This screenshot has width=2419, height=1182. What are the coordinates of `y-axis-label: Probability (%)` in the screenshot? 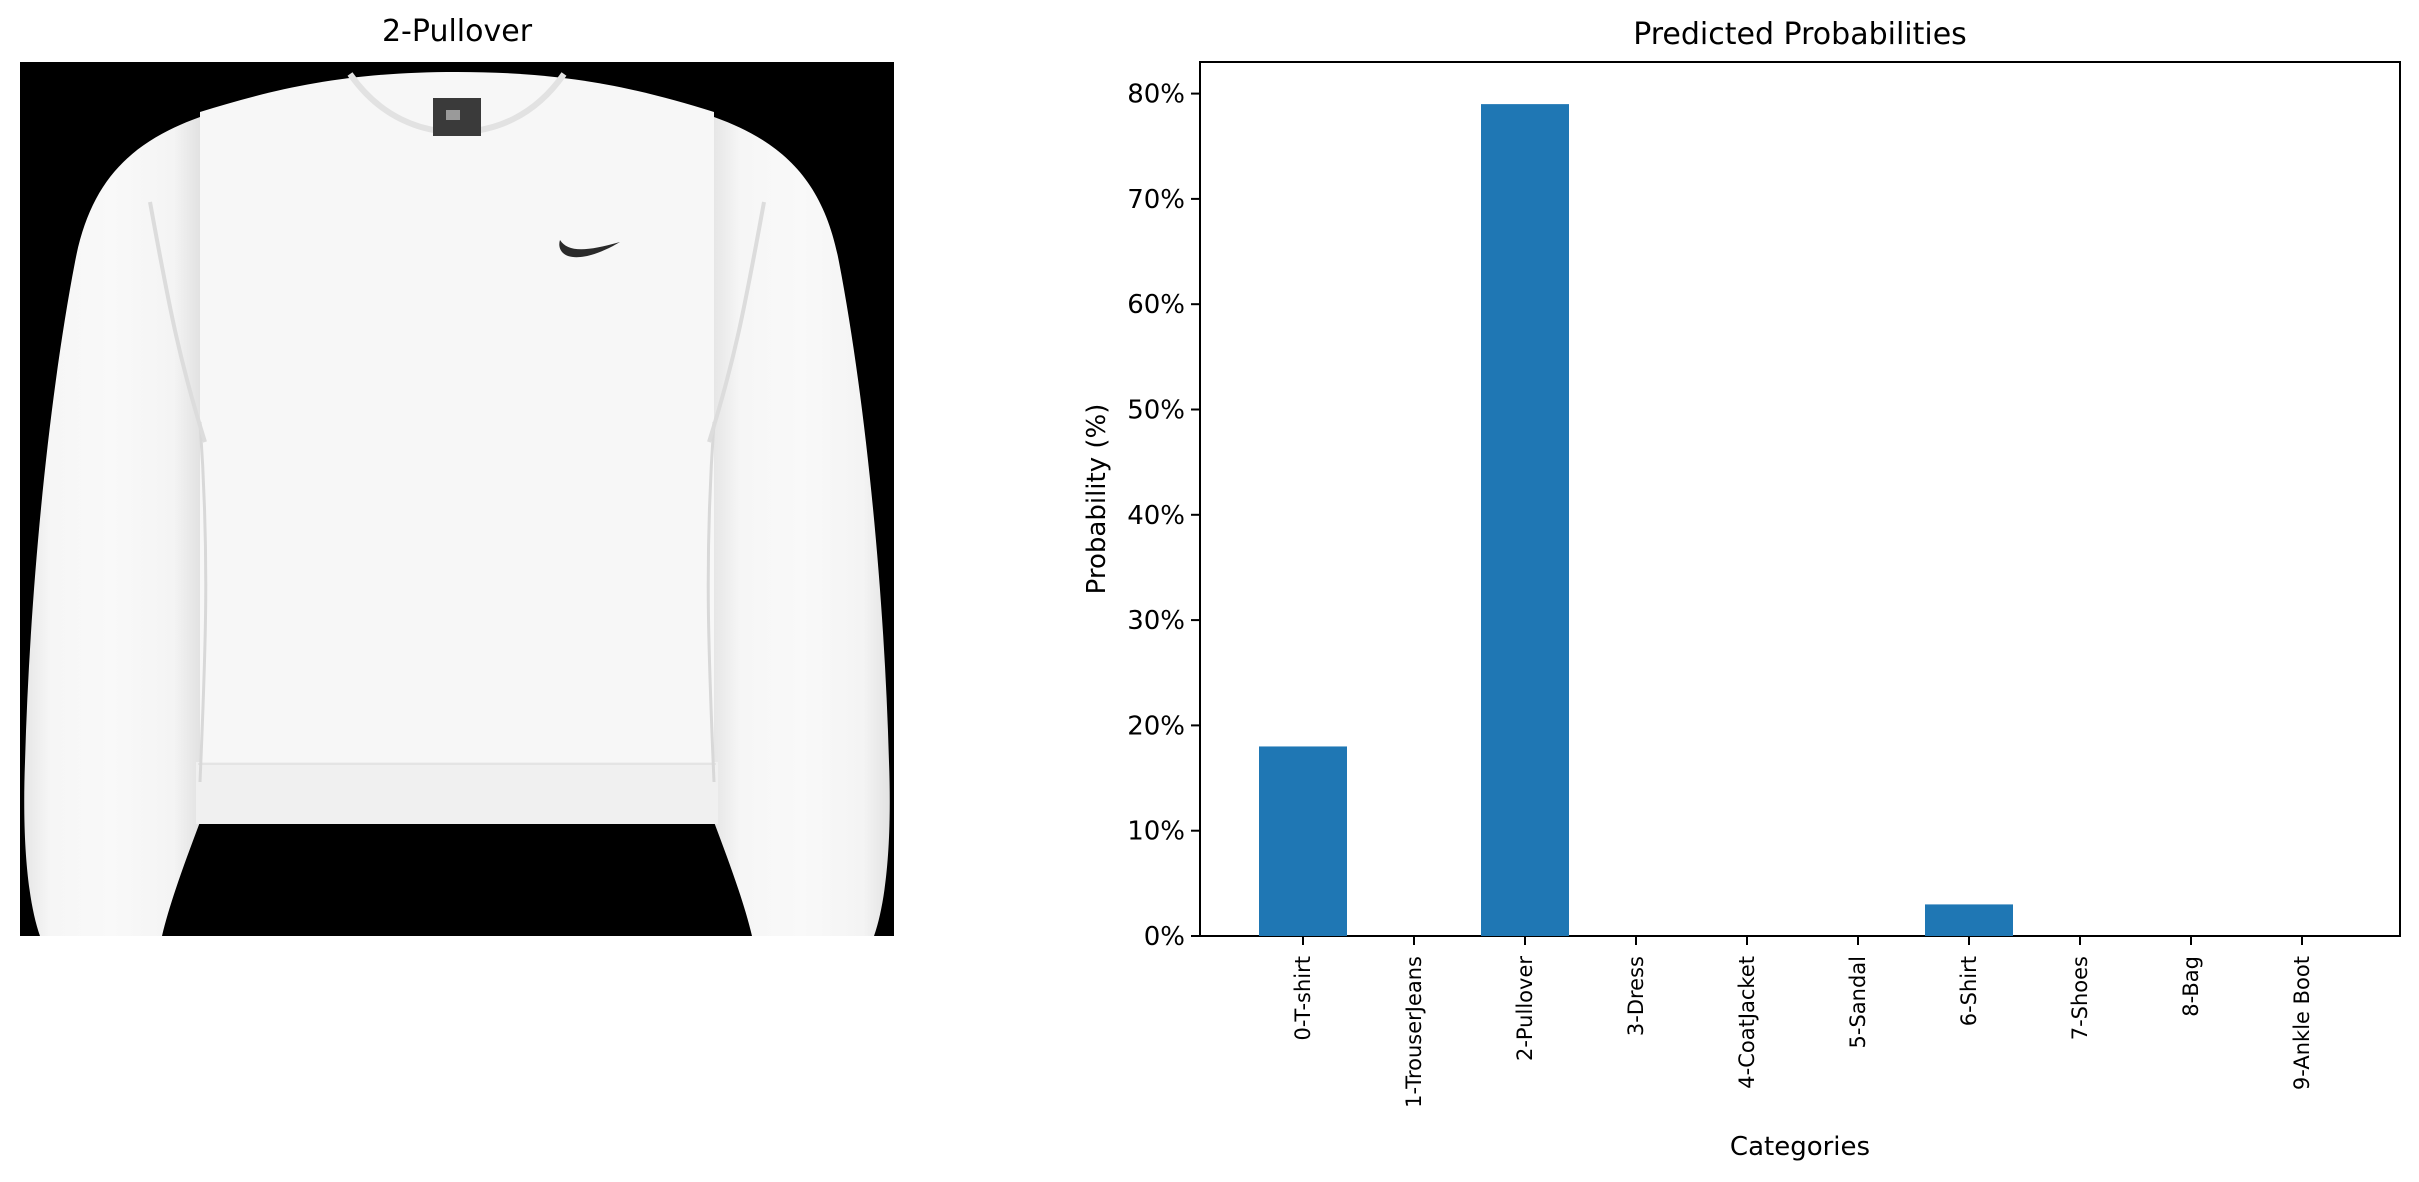 It's located at (1097, 499).